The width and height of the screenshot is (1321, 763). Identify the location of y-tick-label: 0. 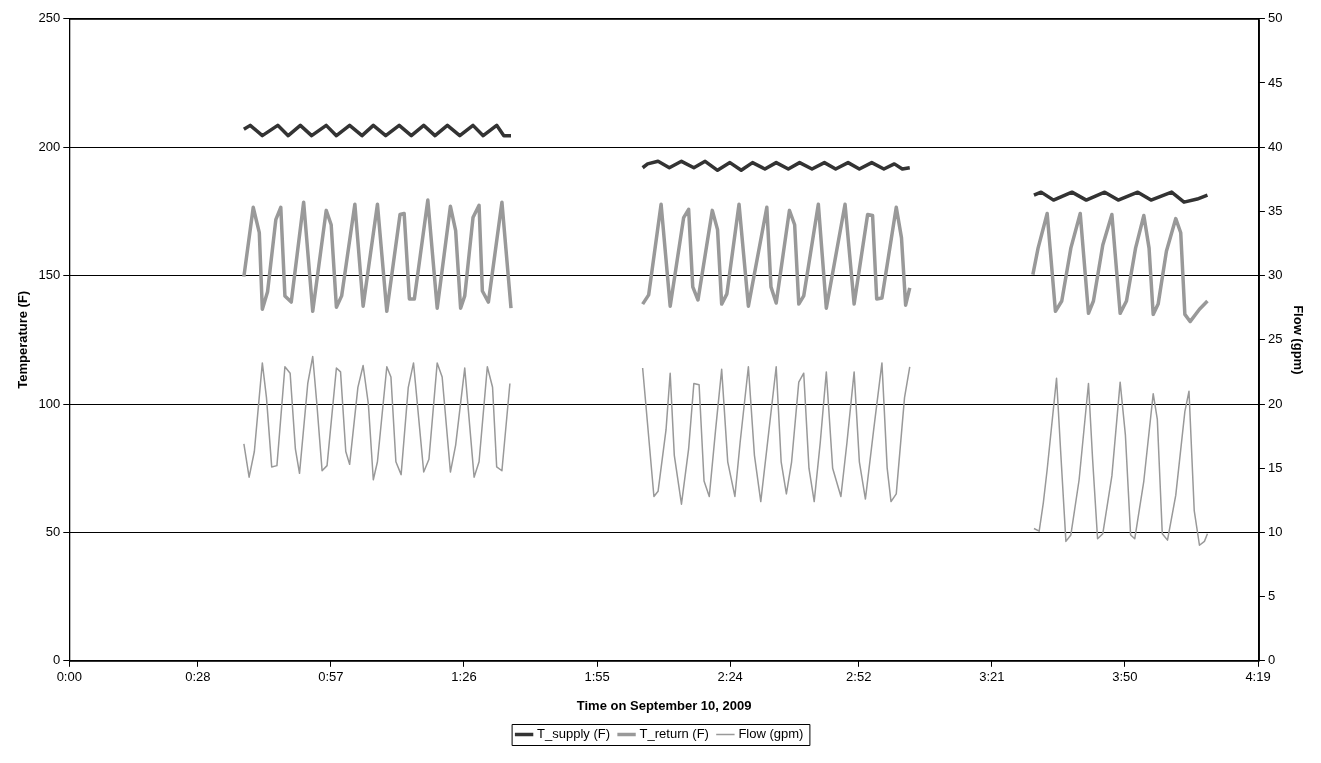
(57, 660).